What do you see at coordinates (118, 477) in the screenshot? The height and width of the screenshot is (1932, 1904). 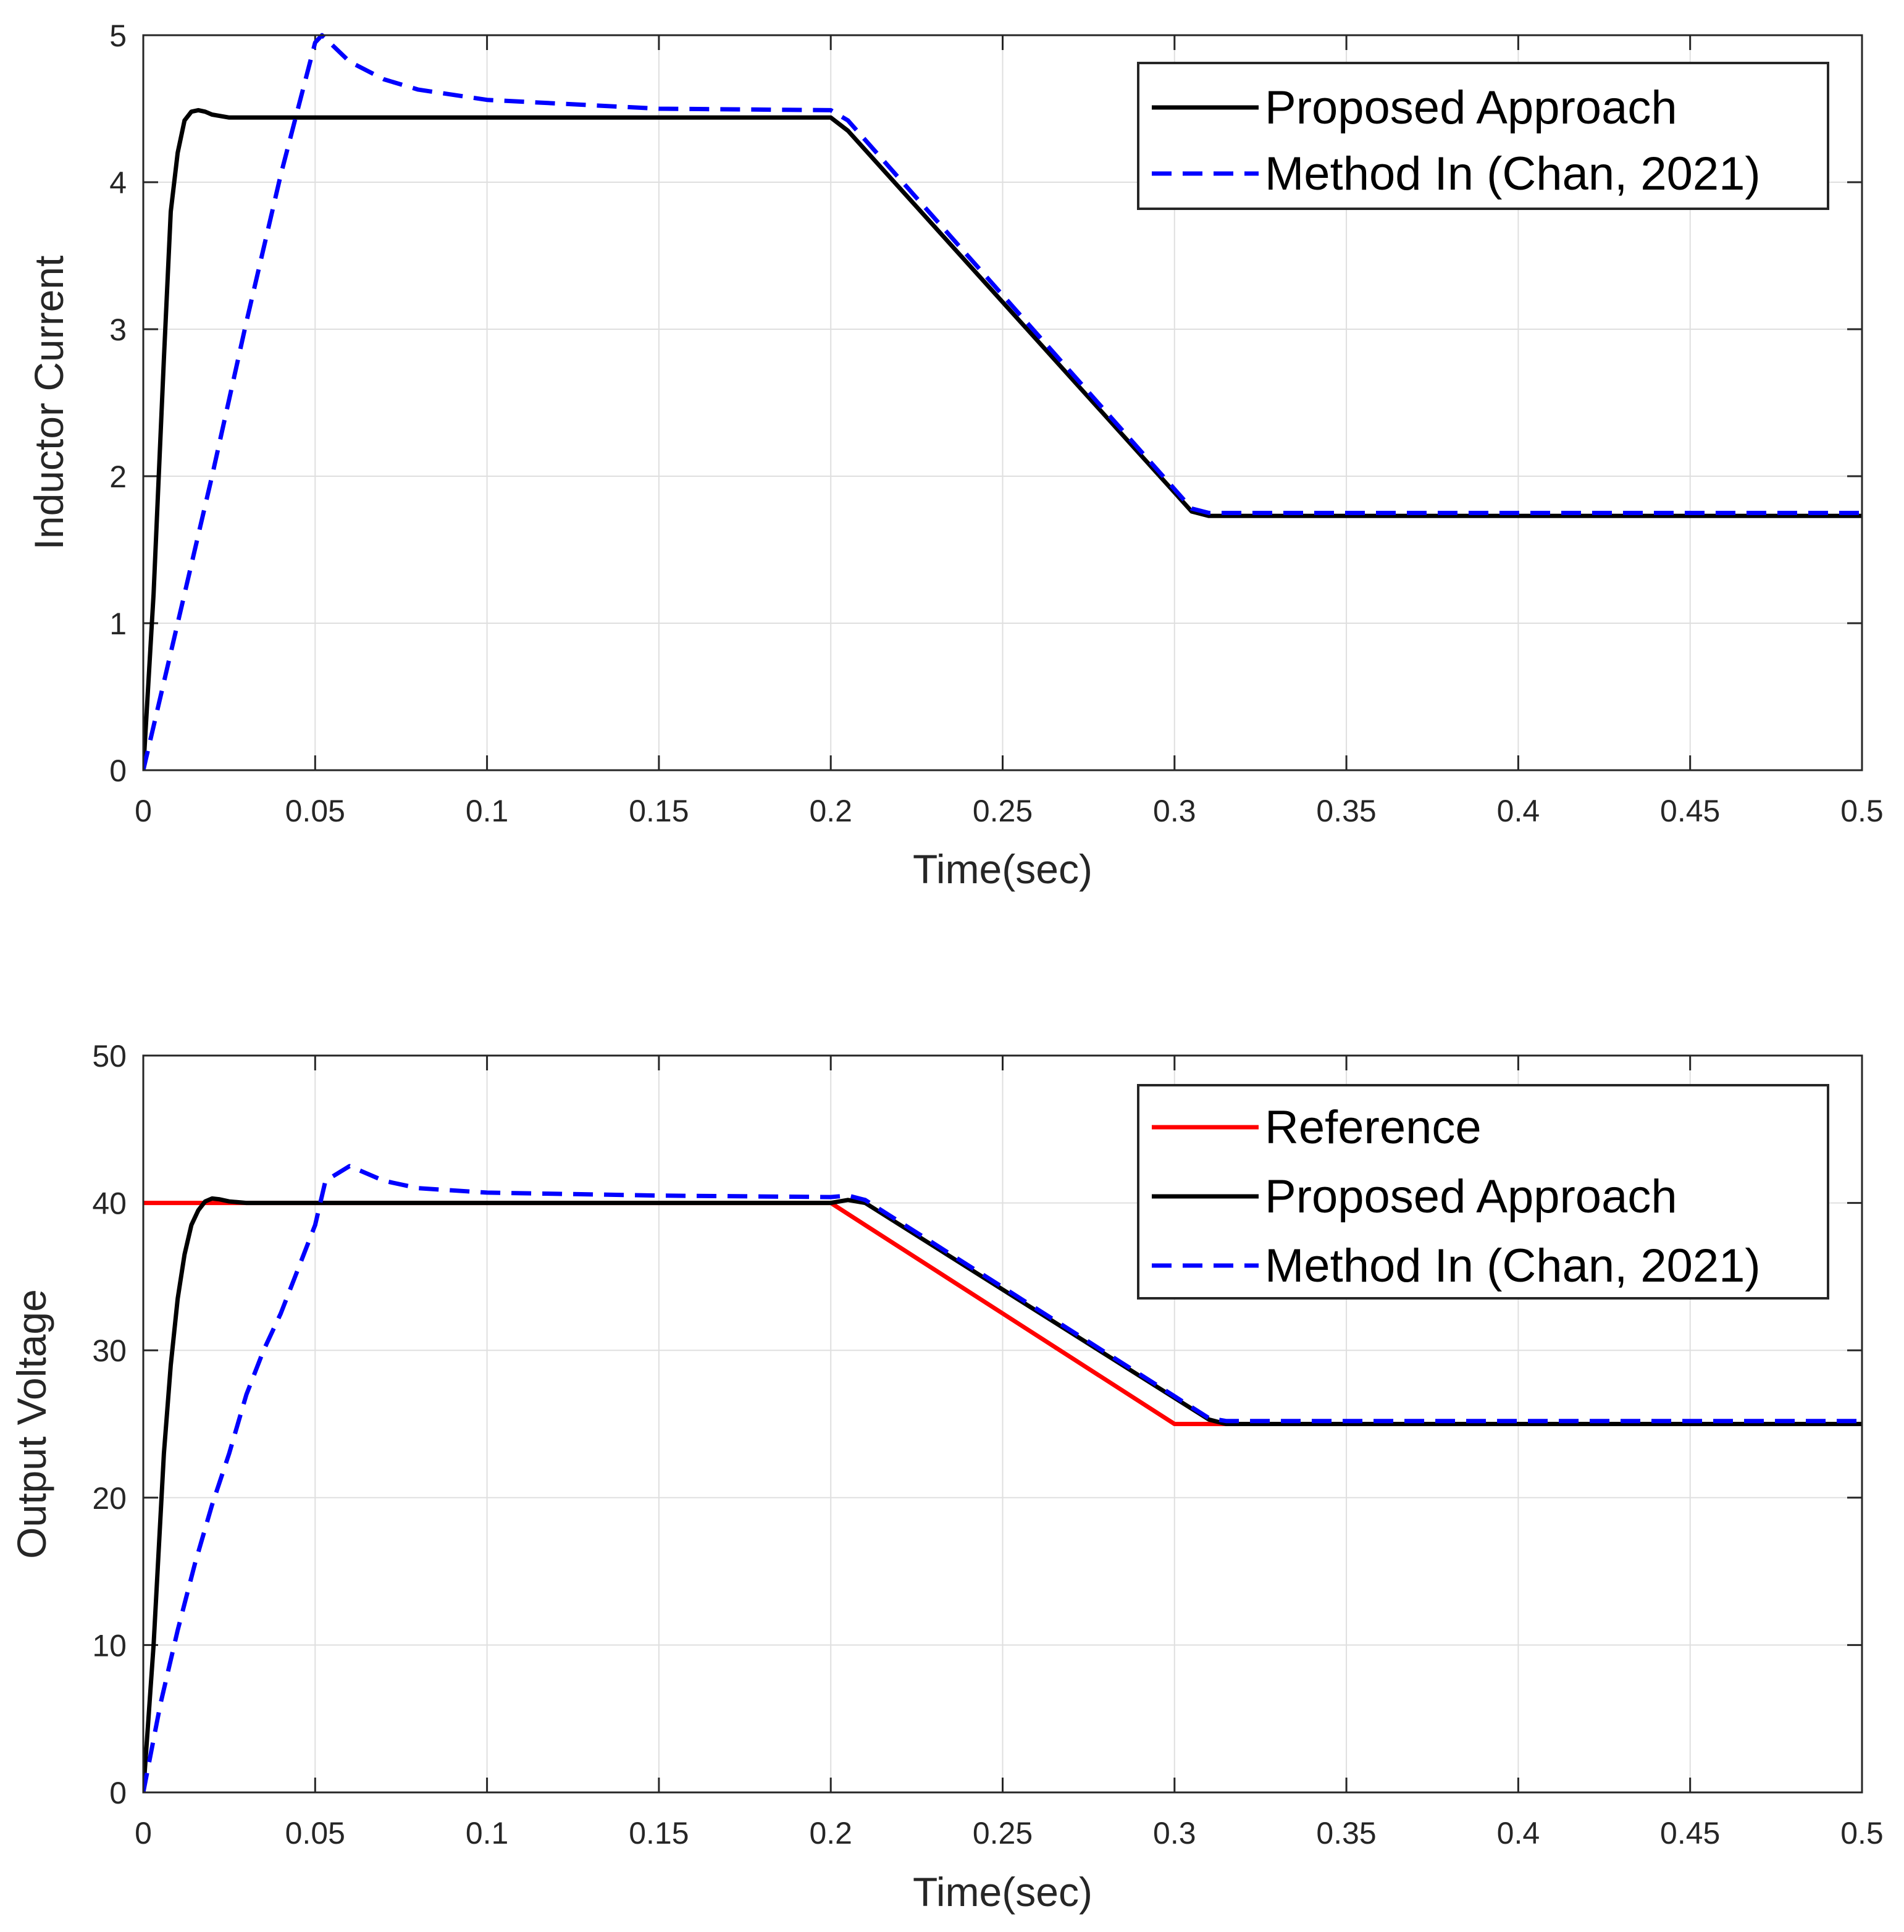 I see `y-tick-label: 2` at bounding box center [118, 477].